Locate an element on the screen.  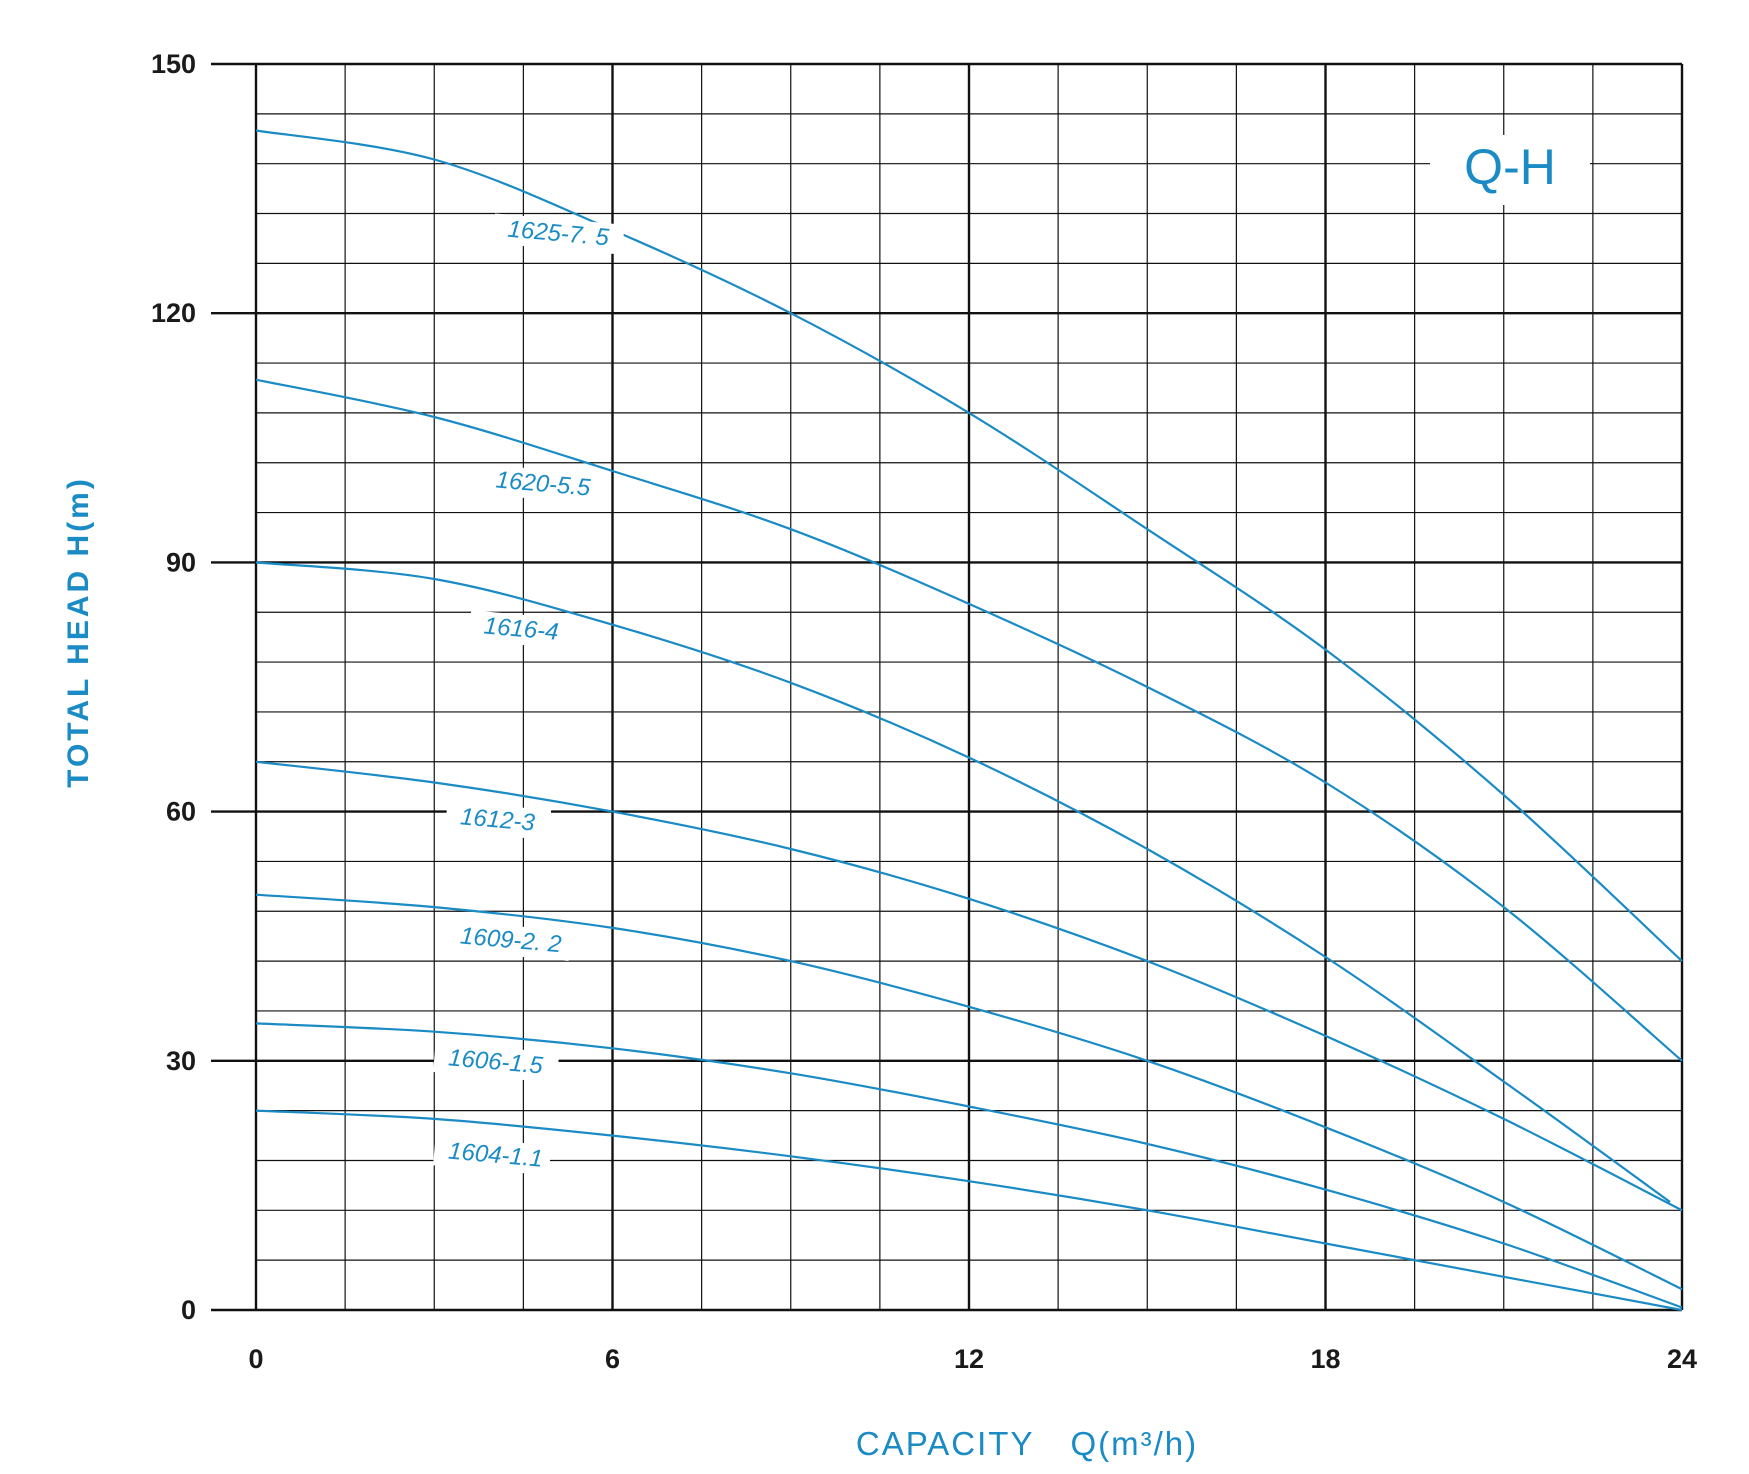
title-backdrop is located at coordinates (1510, 170).